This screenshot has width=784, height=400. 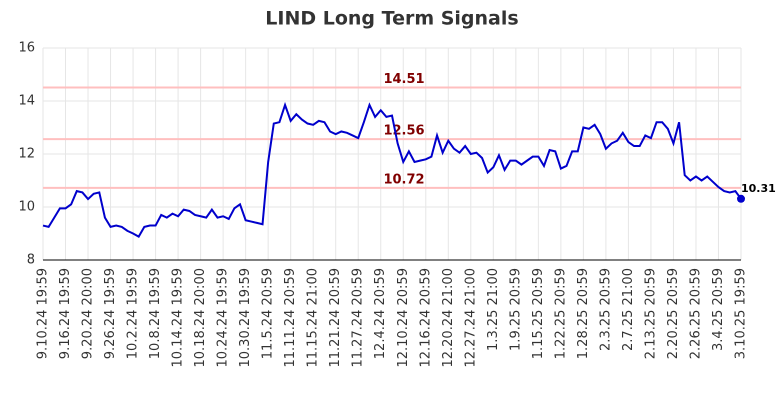 I want to click on x-tick-label: 1.22.25 20:59, so click(x=560, y=313).